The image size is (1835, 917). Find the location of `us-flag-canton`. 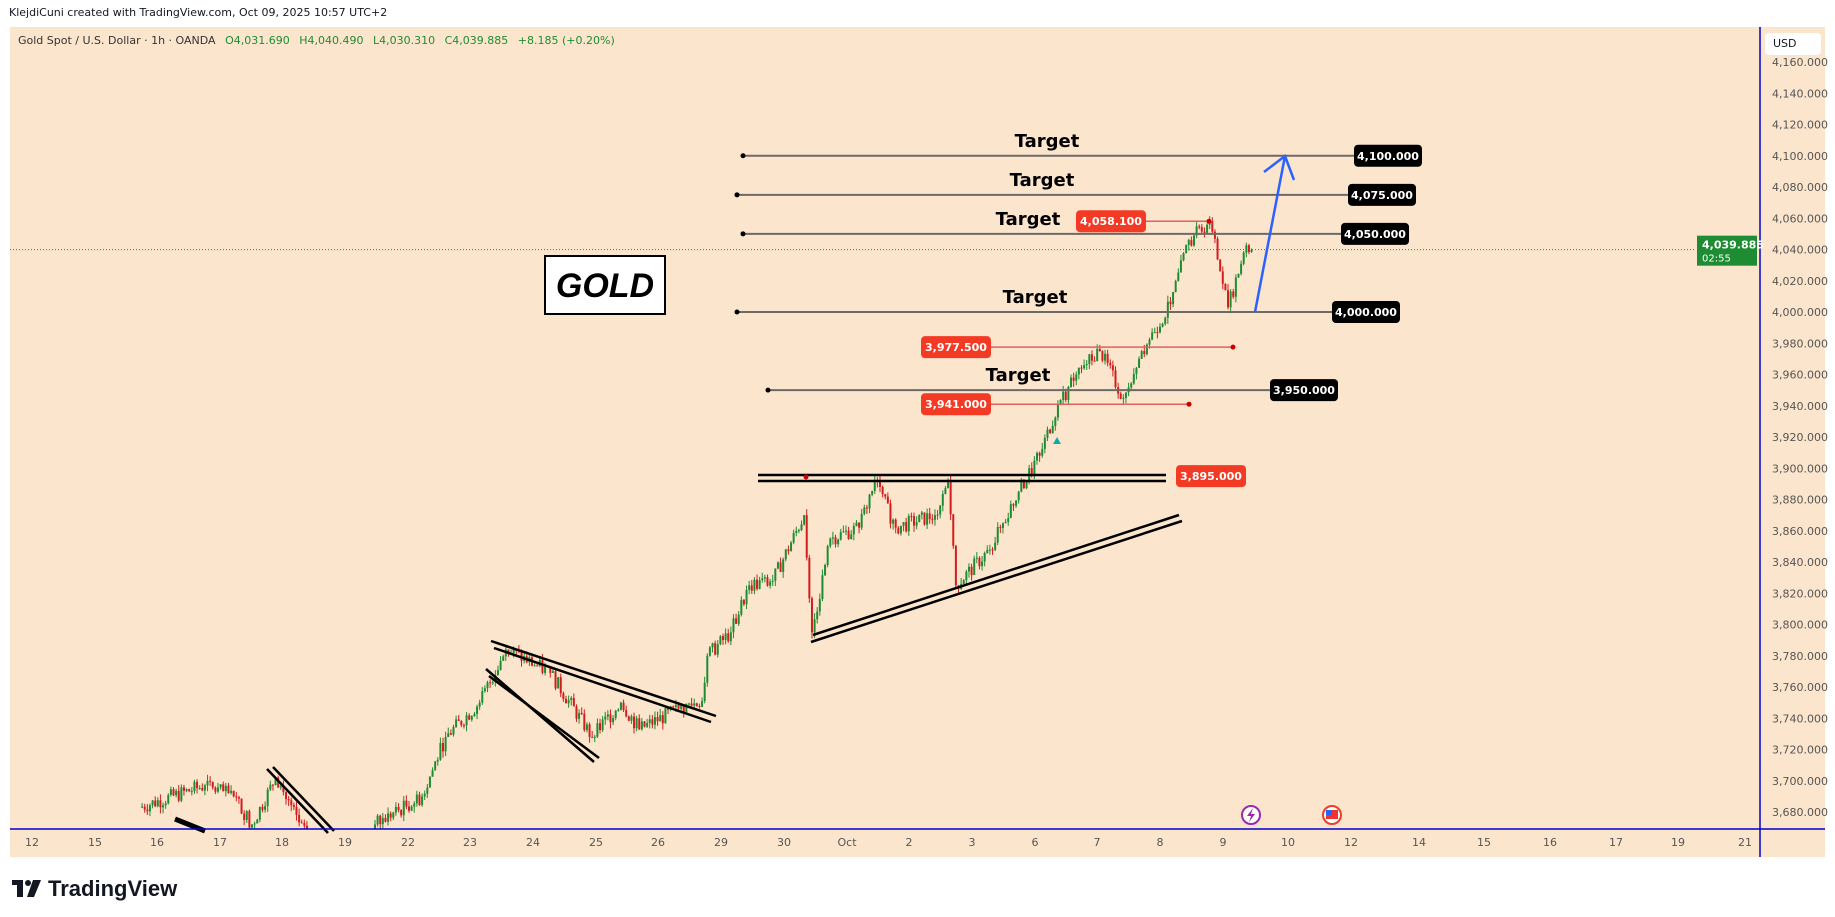

us-flag-canton is located at coordinates (1329, 812).